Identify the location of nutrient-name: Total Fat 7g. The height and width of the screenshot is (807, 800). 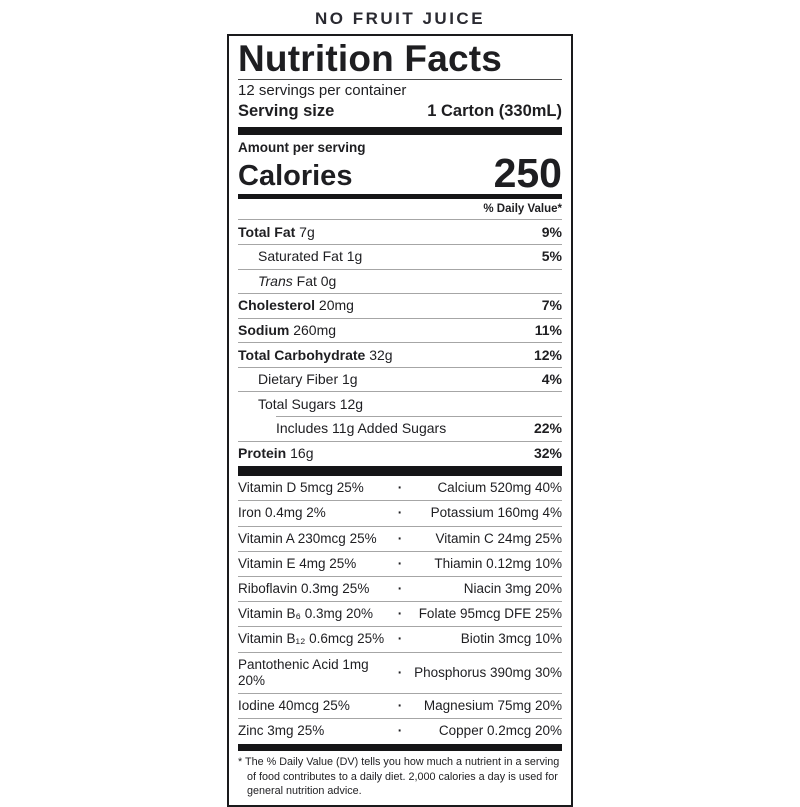
(276, 231).